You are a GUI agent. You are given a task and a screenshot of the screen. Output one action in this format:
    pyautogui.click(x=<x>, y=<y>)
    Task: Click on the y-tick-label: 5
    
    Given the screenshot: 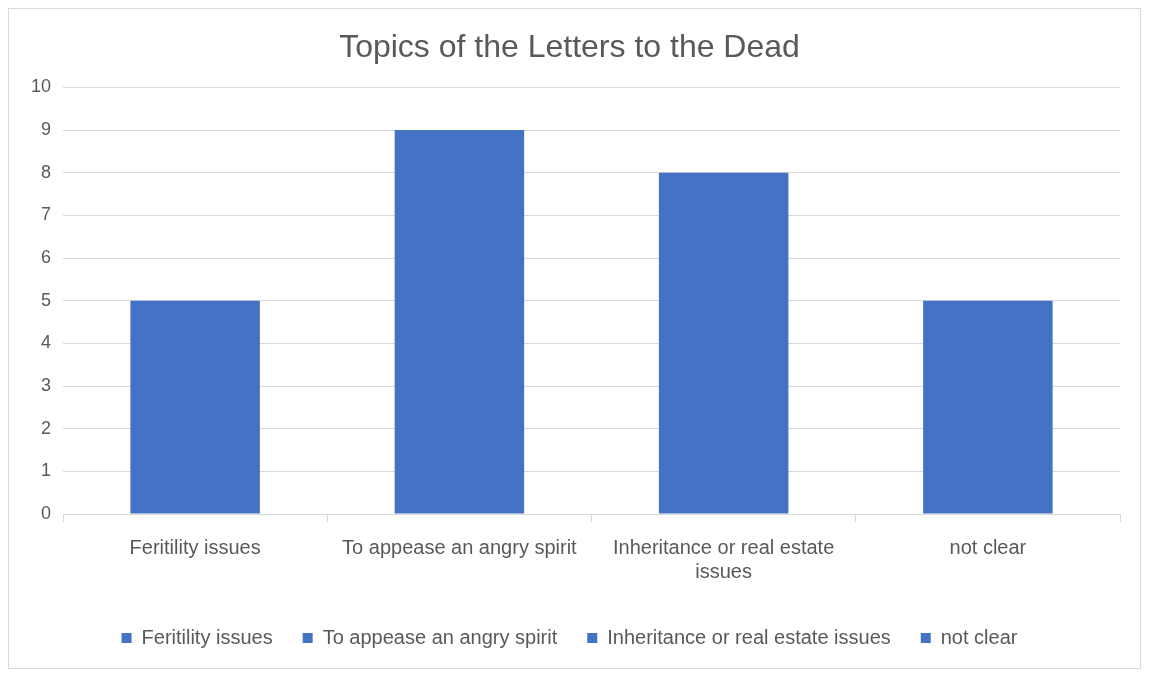 What is the action you would take?
    pyautogui.click(x=46, y=299)
    